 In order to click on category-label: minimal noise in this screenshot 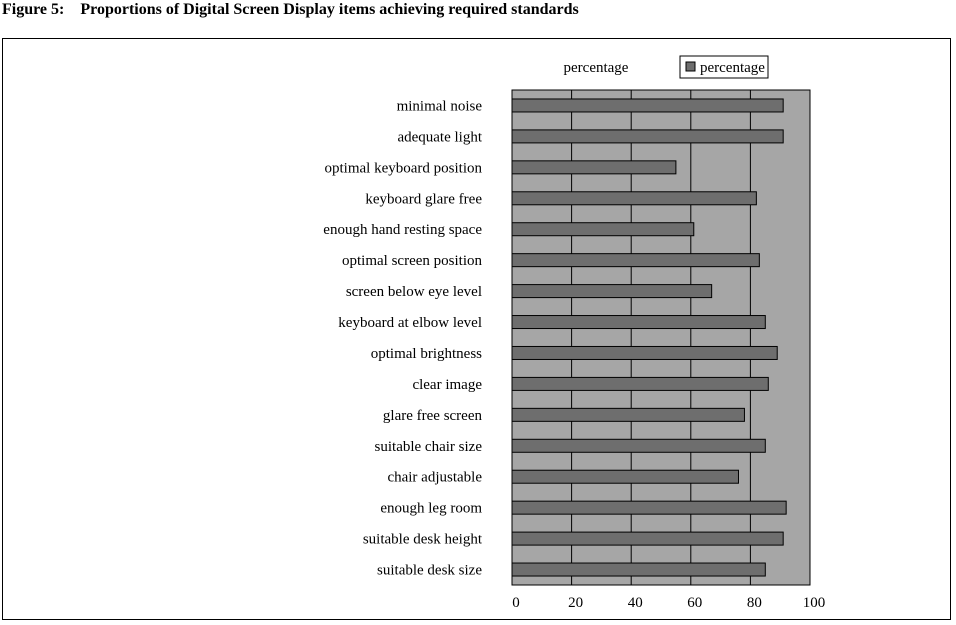, I will do `click(440, 106)`.